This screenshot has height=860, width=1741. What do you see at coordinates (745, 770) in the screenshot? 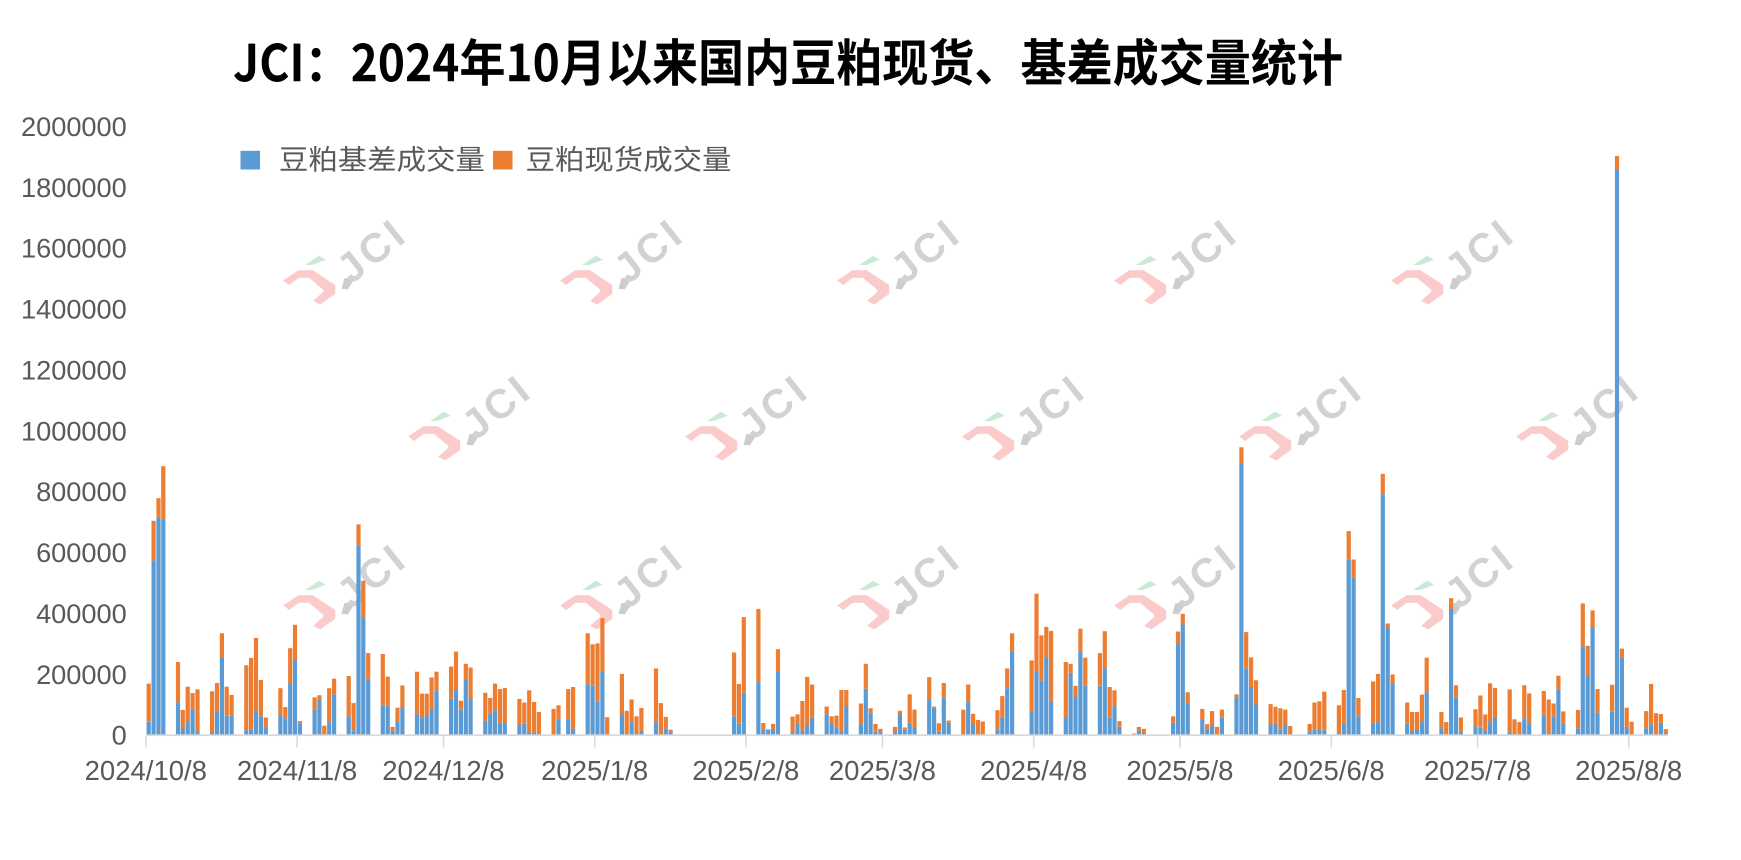
I see `svg-text: 2025/2/8` at bounding box center [745, 770].